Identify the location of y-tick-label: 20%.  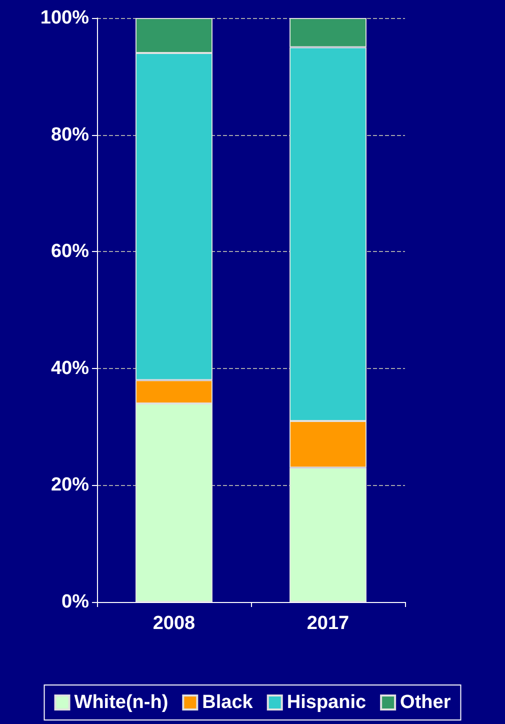
(70, 485).